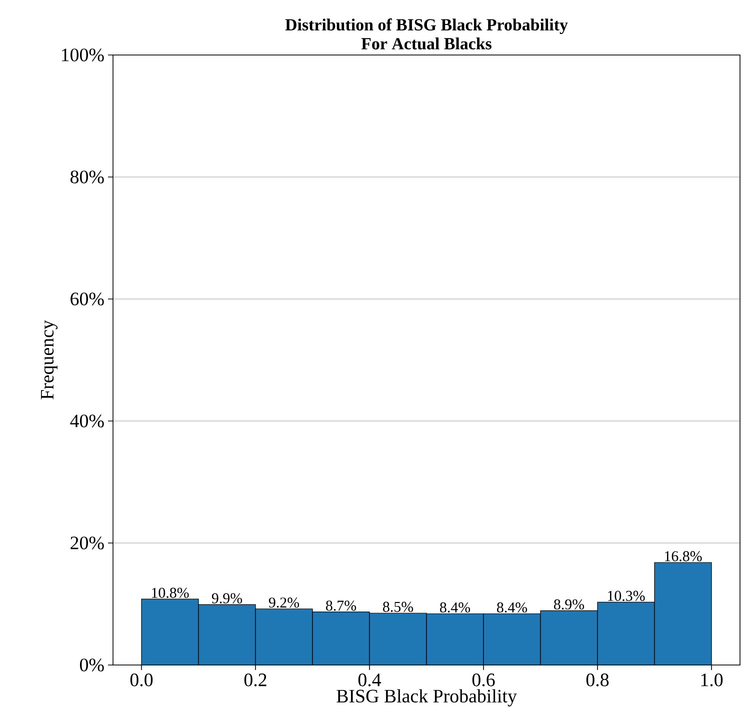  I want to click on data-label: 9.2%, so click(284, 603).